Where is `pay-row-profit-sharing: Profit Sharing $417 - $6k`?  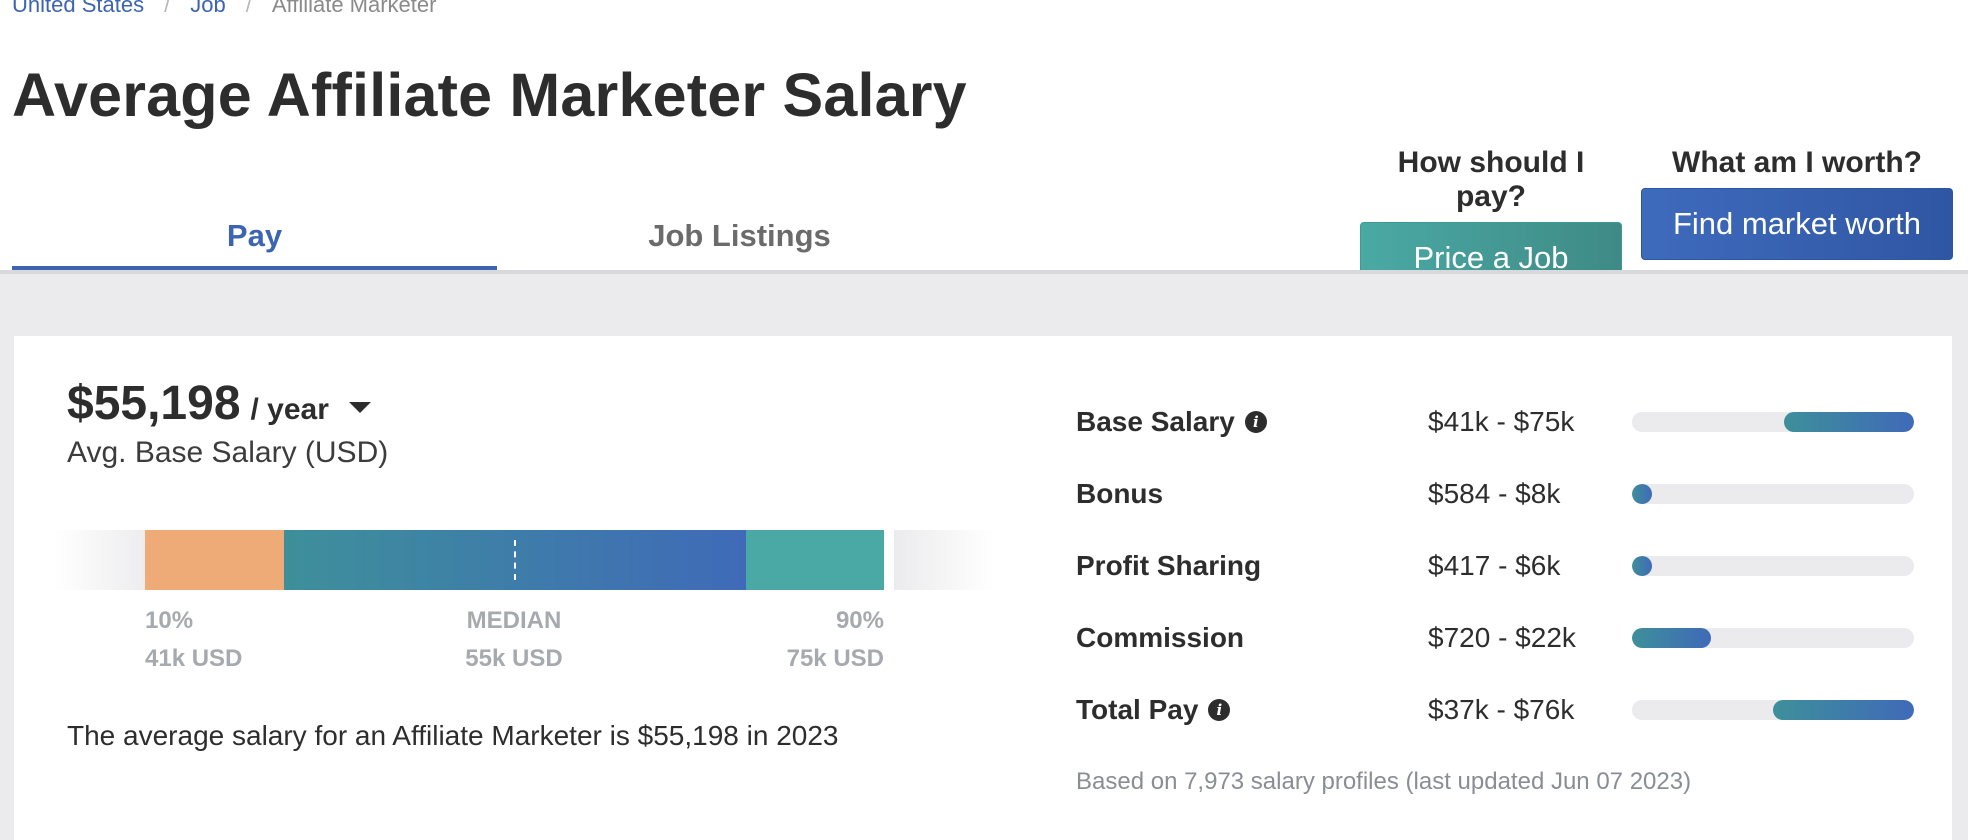
pay-row-profit-sharing: Profit Sharing $417 - $6k is located at coordinates (1506, 566).